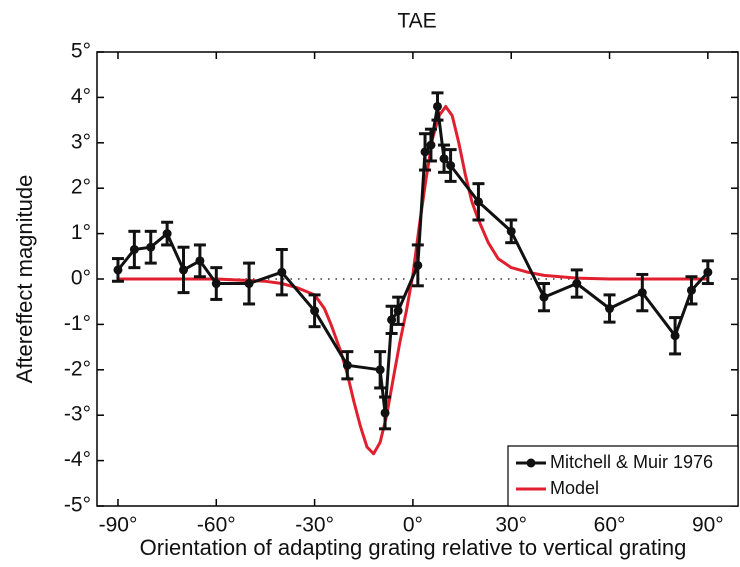  I want to click on y-tick-label: -3°, so click(77, 414).